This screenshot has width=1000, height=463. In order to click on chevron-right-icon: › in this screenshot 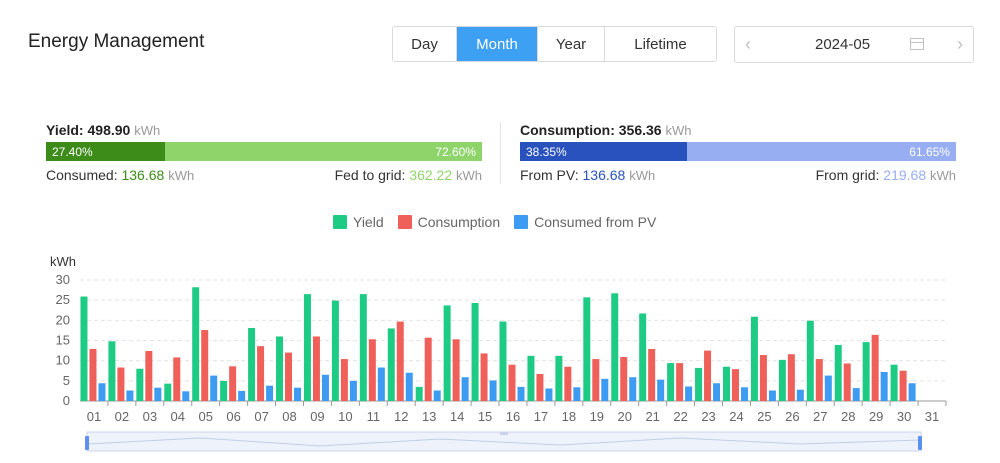, I will do `click(960, 44)`.